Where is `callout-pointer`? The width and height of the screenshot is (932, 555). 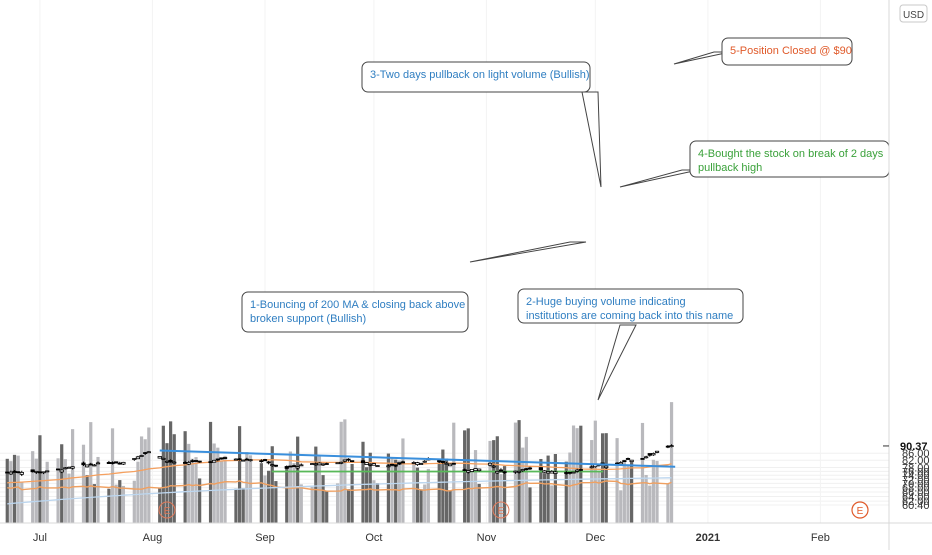
callout-pointer is located at coordinates (591, 139).